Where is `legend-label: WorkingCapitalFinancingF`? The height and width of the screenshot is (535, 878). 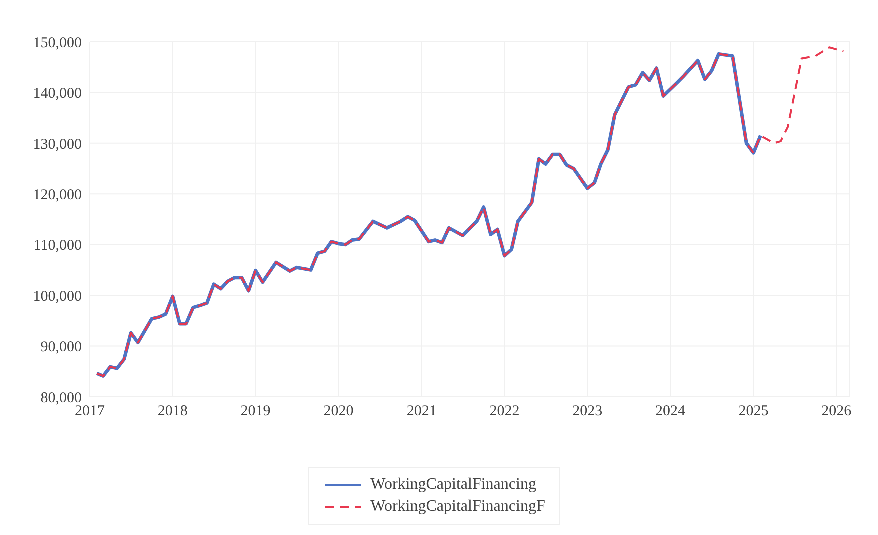
legend-label: WorkingCapitalFinancingF is located at coordinates (458, 507).